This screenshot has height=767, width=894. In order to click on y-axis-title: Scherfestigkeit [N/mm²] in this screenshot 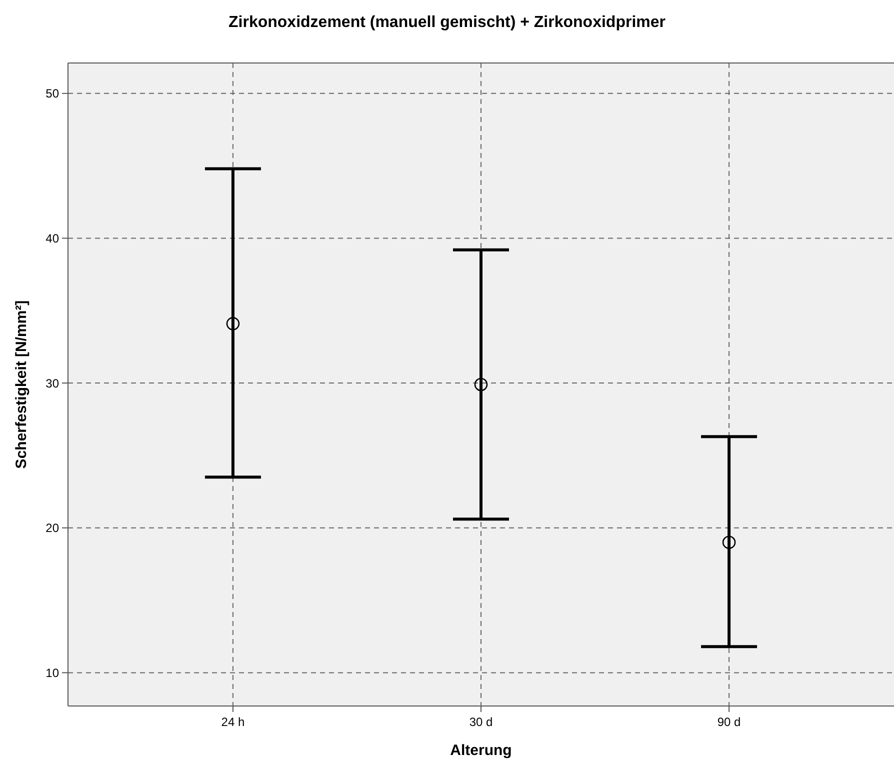, I will do `click(21, 384)`.